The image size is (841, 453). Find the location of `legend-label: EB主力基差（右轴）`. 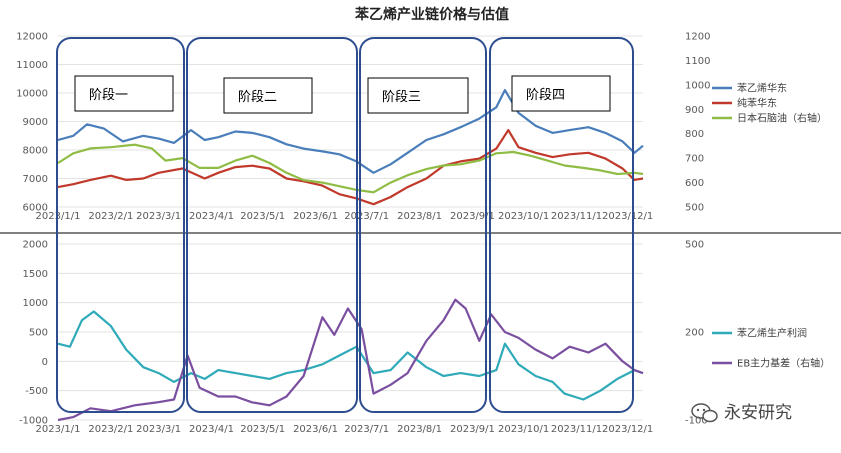

legend-label: EB主力基差（右轴） is located at coordinates (783, 363).